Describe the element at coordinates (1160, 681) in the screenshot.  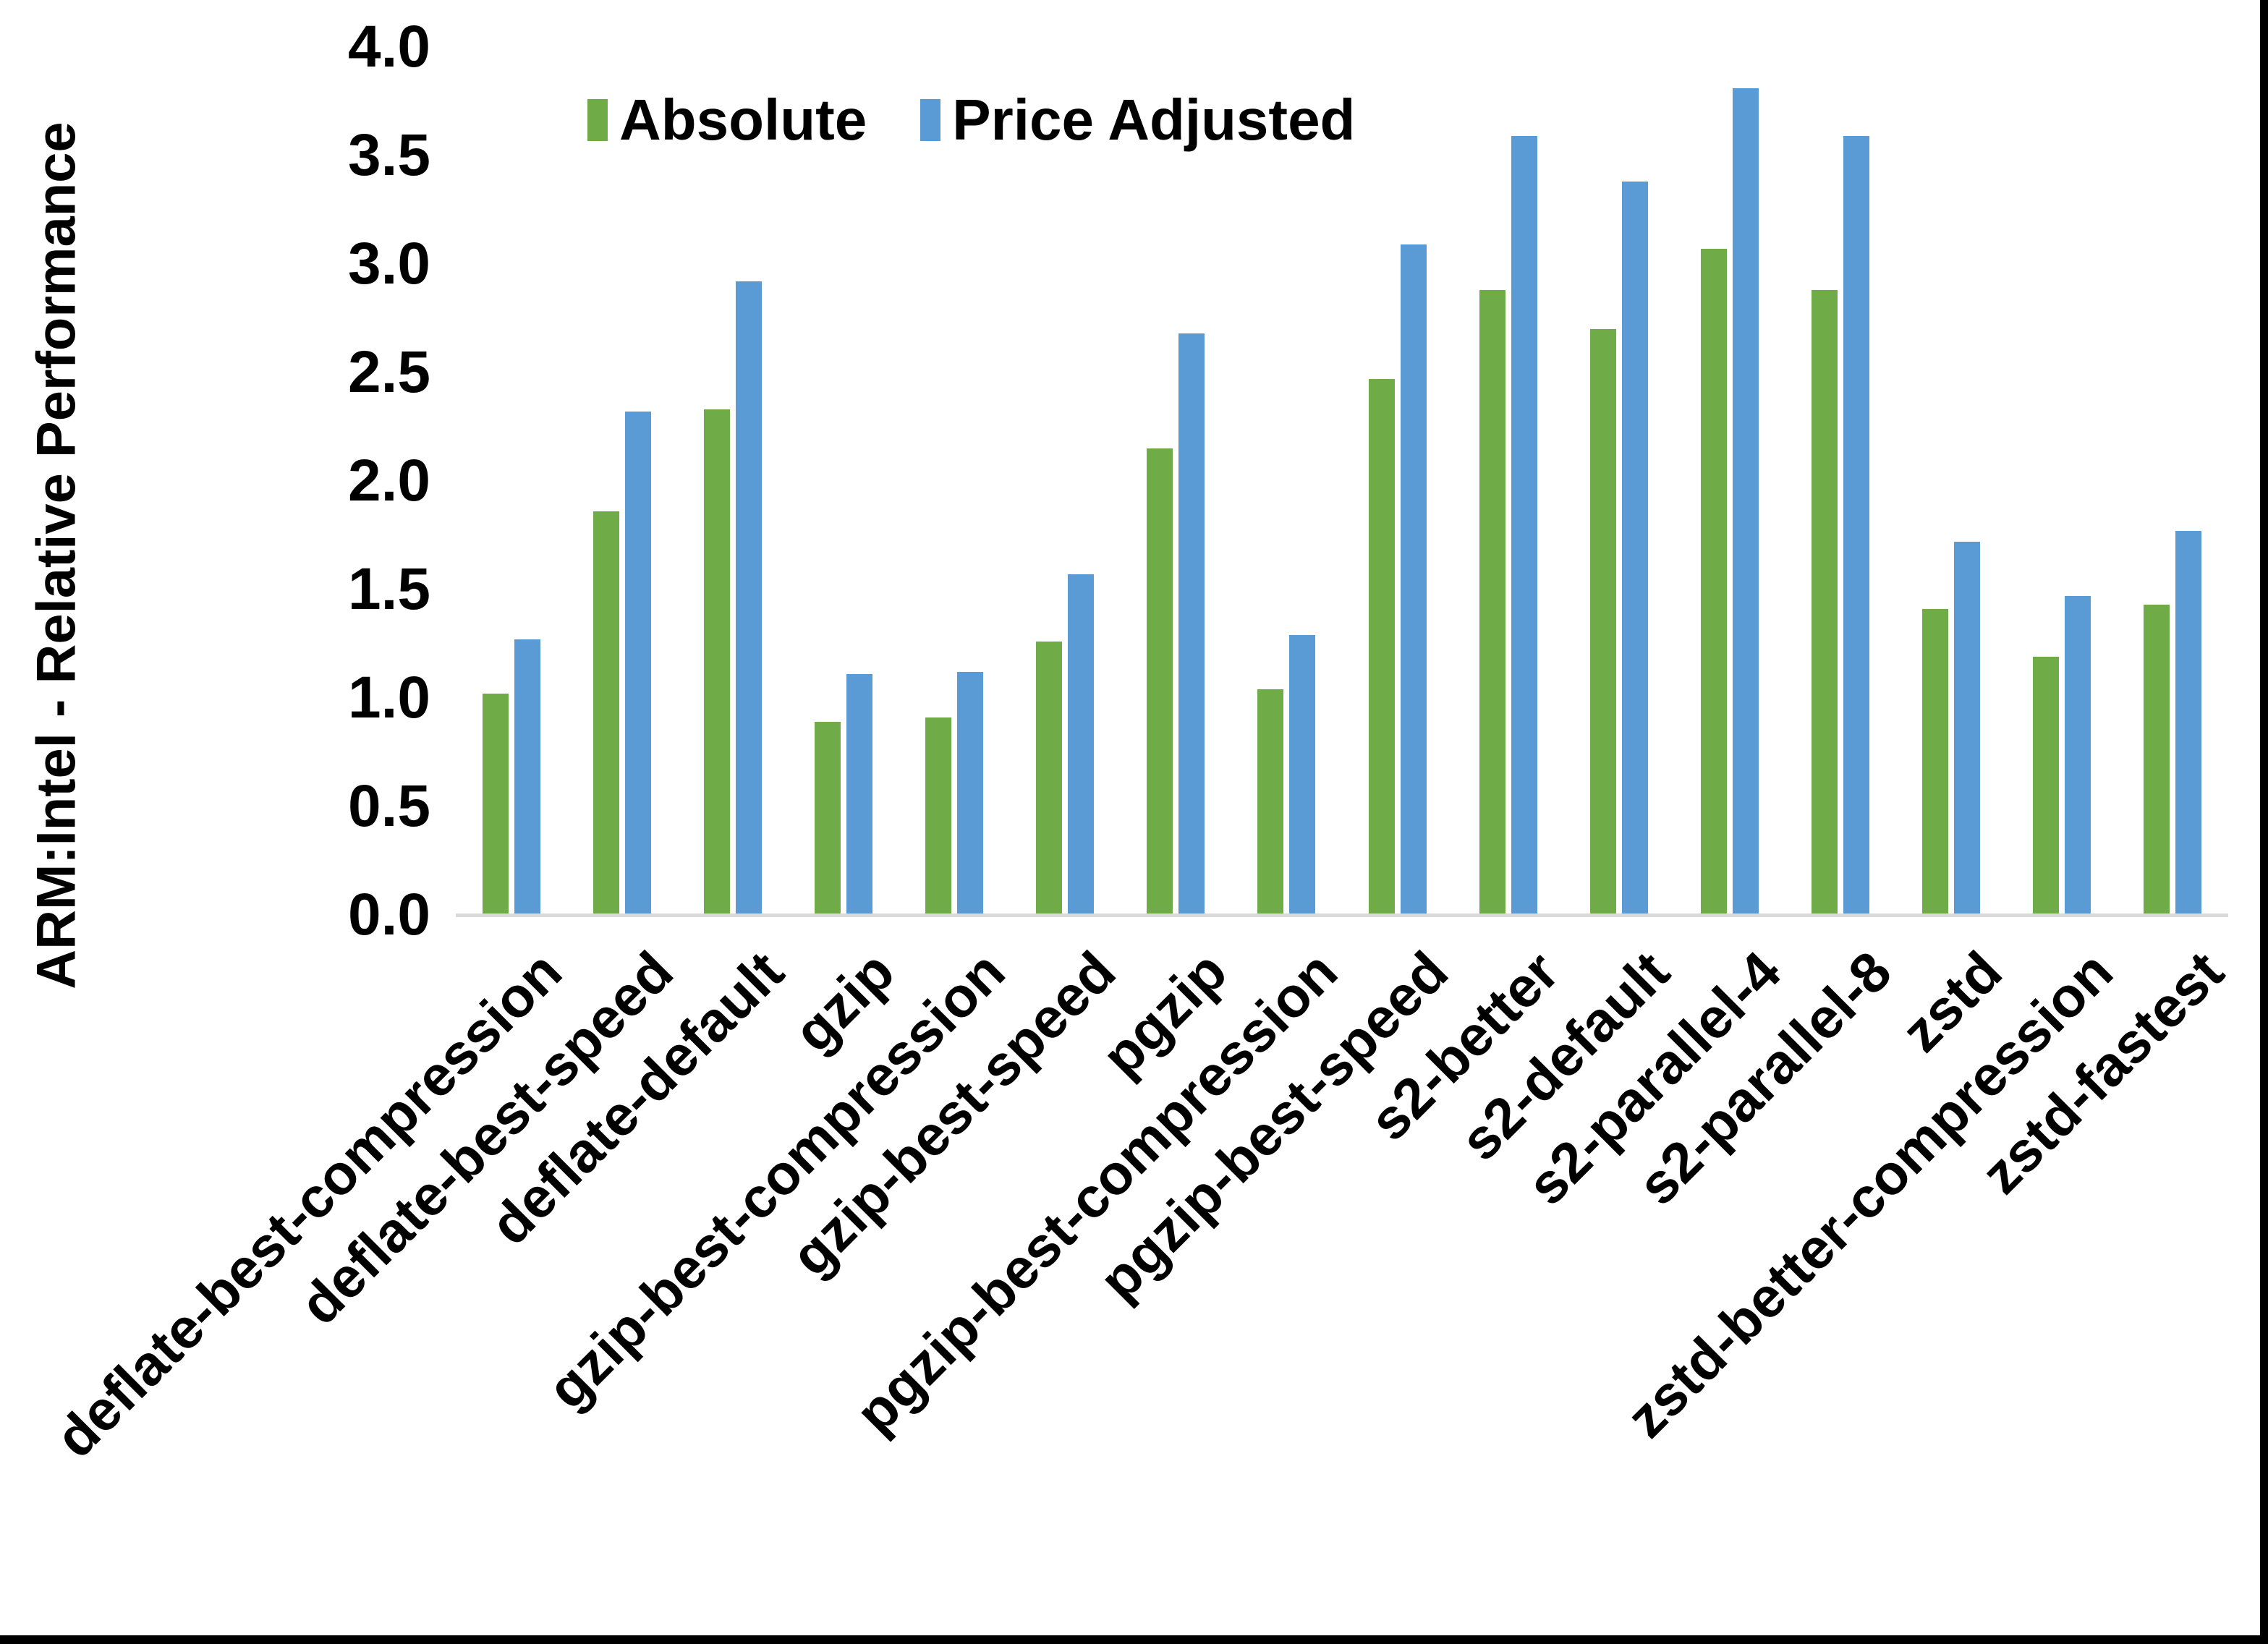
I see `bar-absolute-pgzip` at that location.